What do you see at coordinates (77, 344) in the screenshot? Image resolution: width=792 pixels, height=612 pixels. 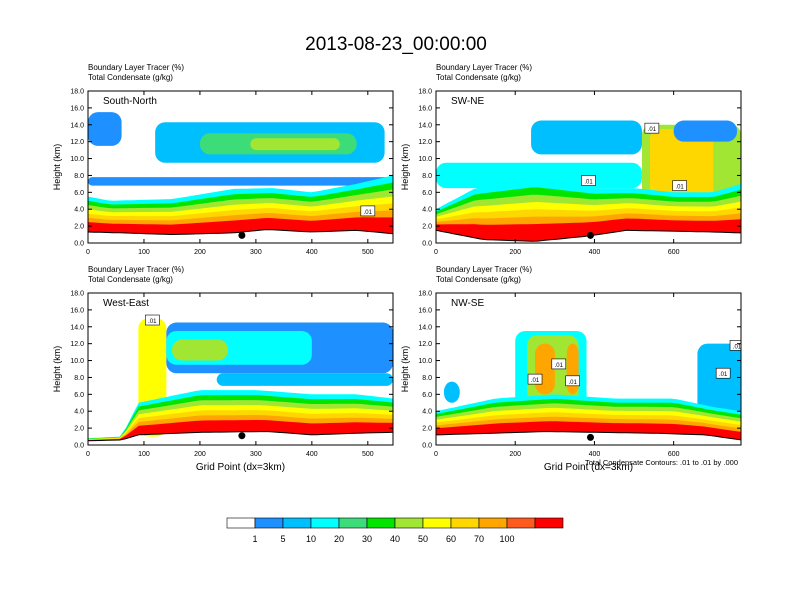 I see `y-tick-label: 12.0` at bounding box center [77, 344].